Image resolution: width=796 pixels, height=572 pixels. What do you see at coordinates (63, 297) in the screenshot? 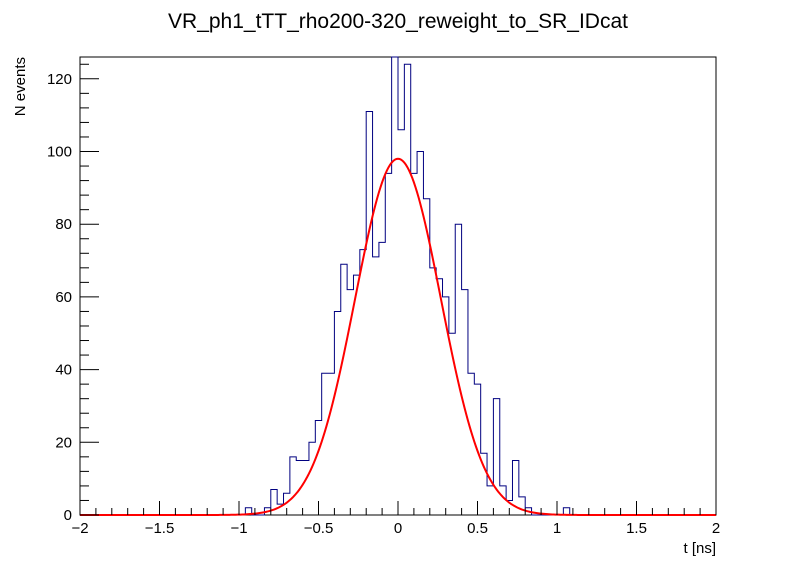
I see `y-tick-label: 60` at bounding box center [63, 297].